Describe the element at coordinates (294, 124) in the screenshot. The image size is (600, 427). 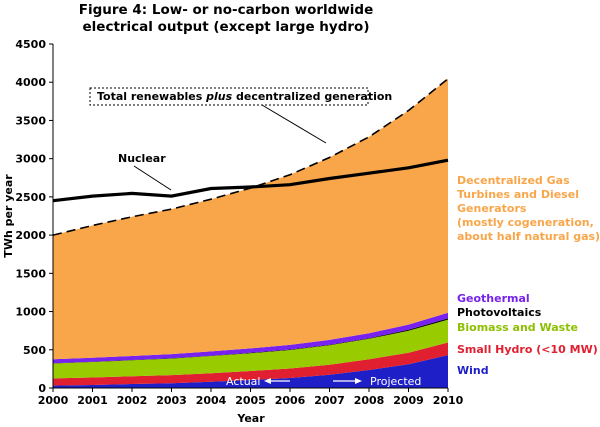
I see `total-renewables-leader-line` at that location.